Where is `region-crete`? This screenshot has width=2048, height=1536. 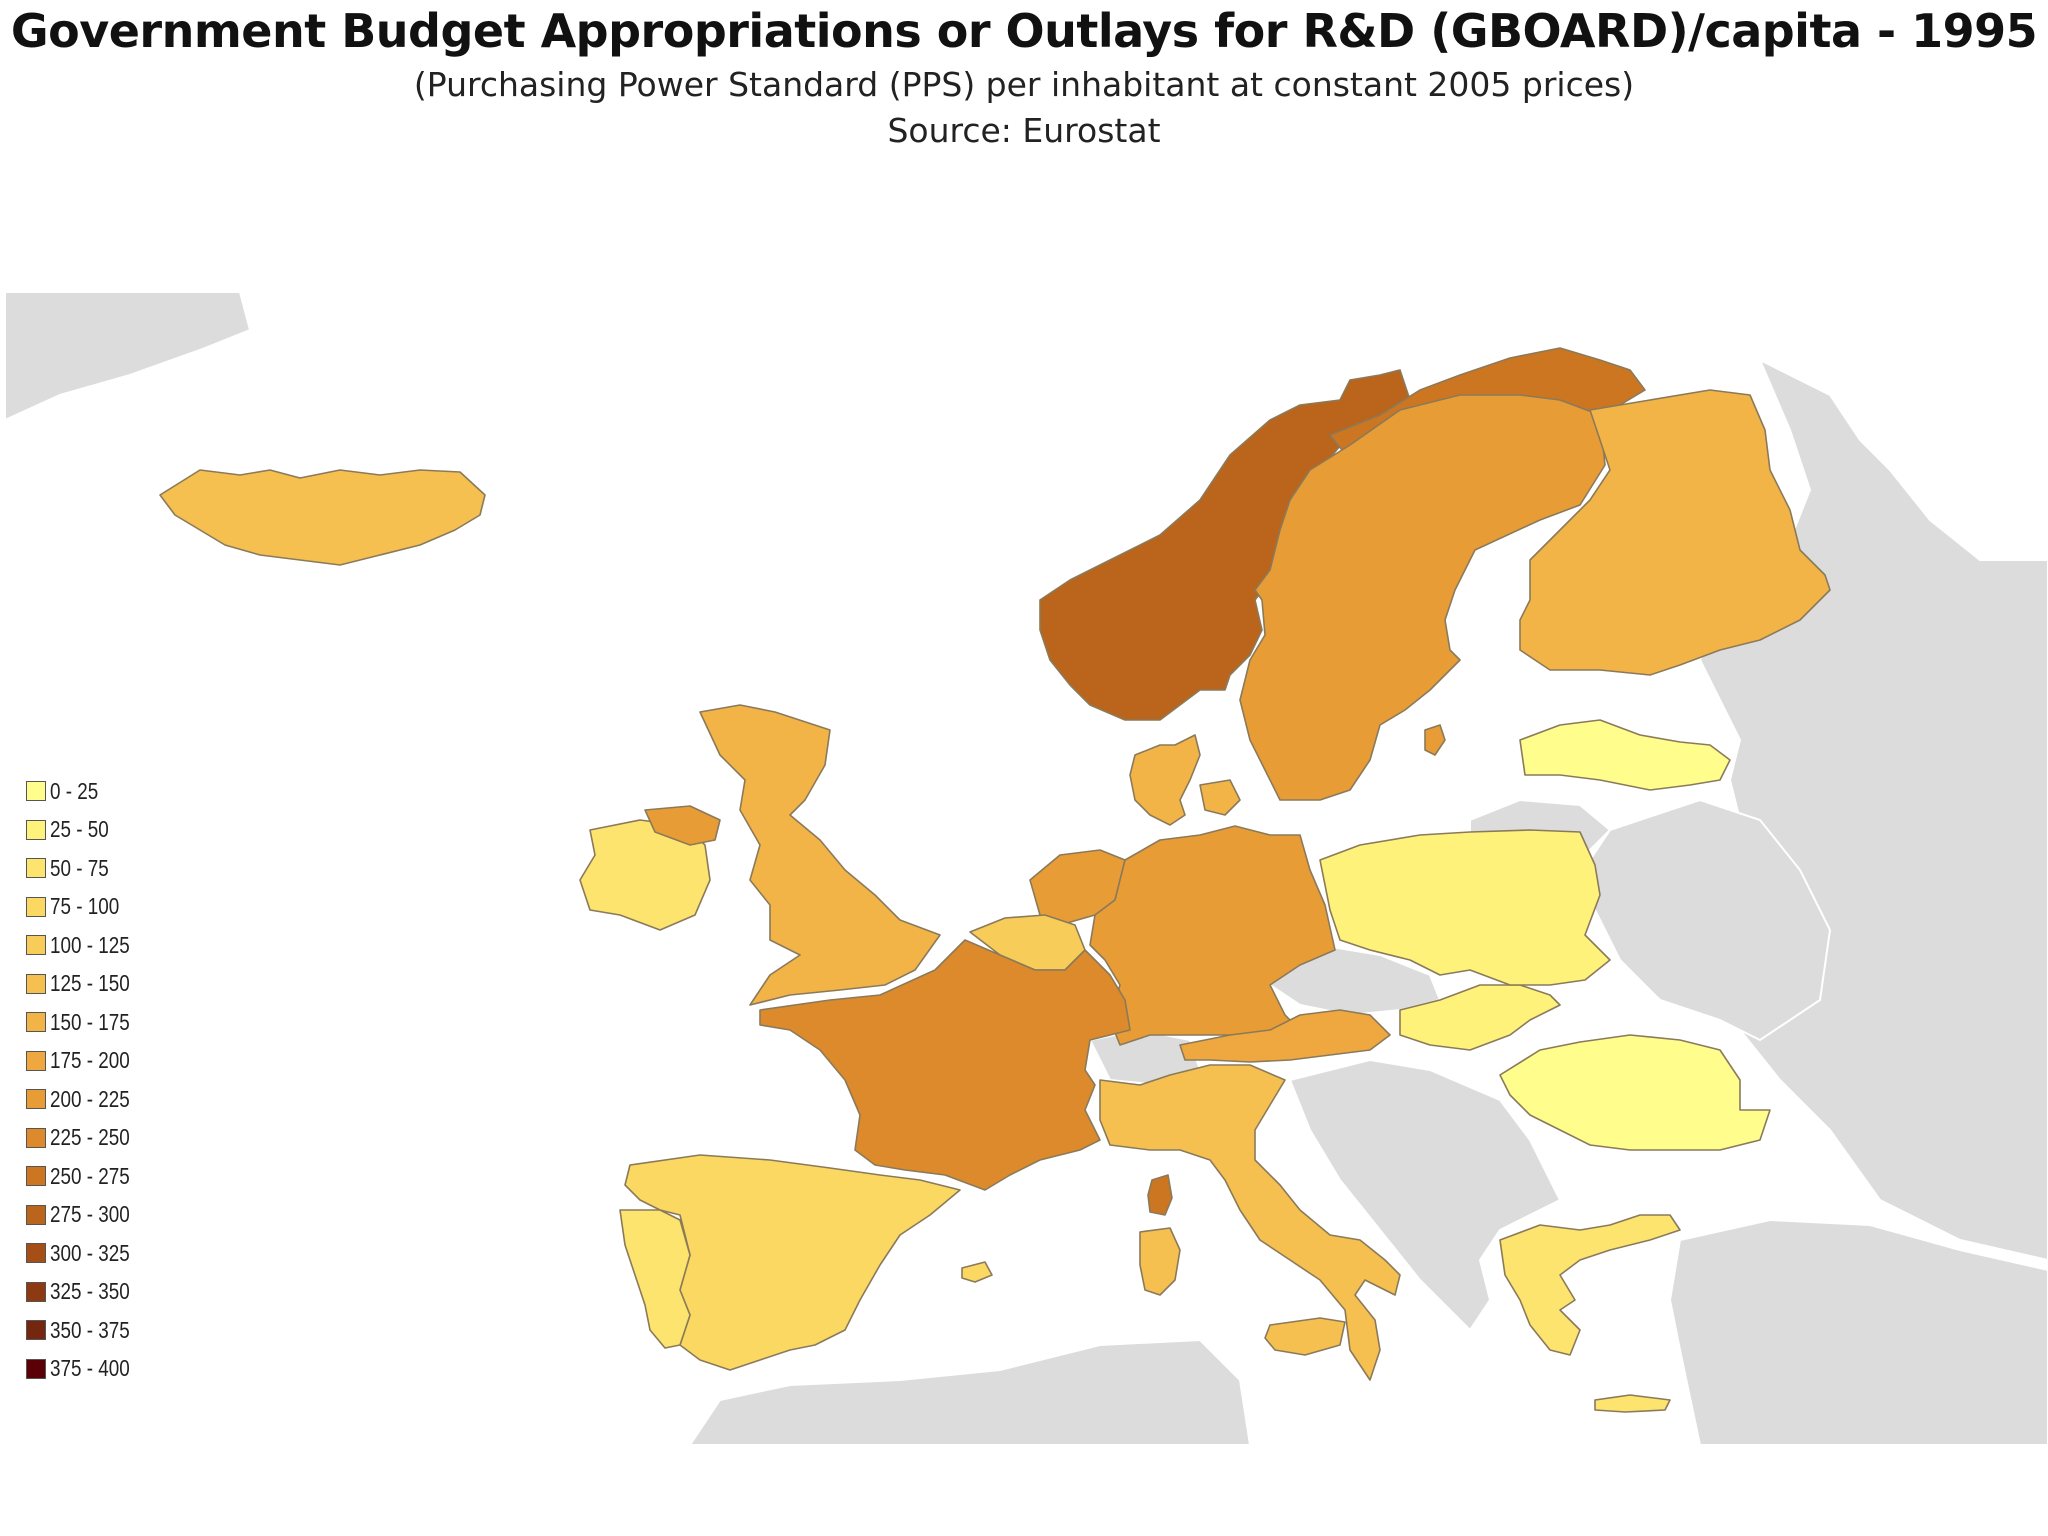 region-crete is located at coordinates (1632, 1403).